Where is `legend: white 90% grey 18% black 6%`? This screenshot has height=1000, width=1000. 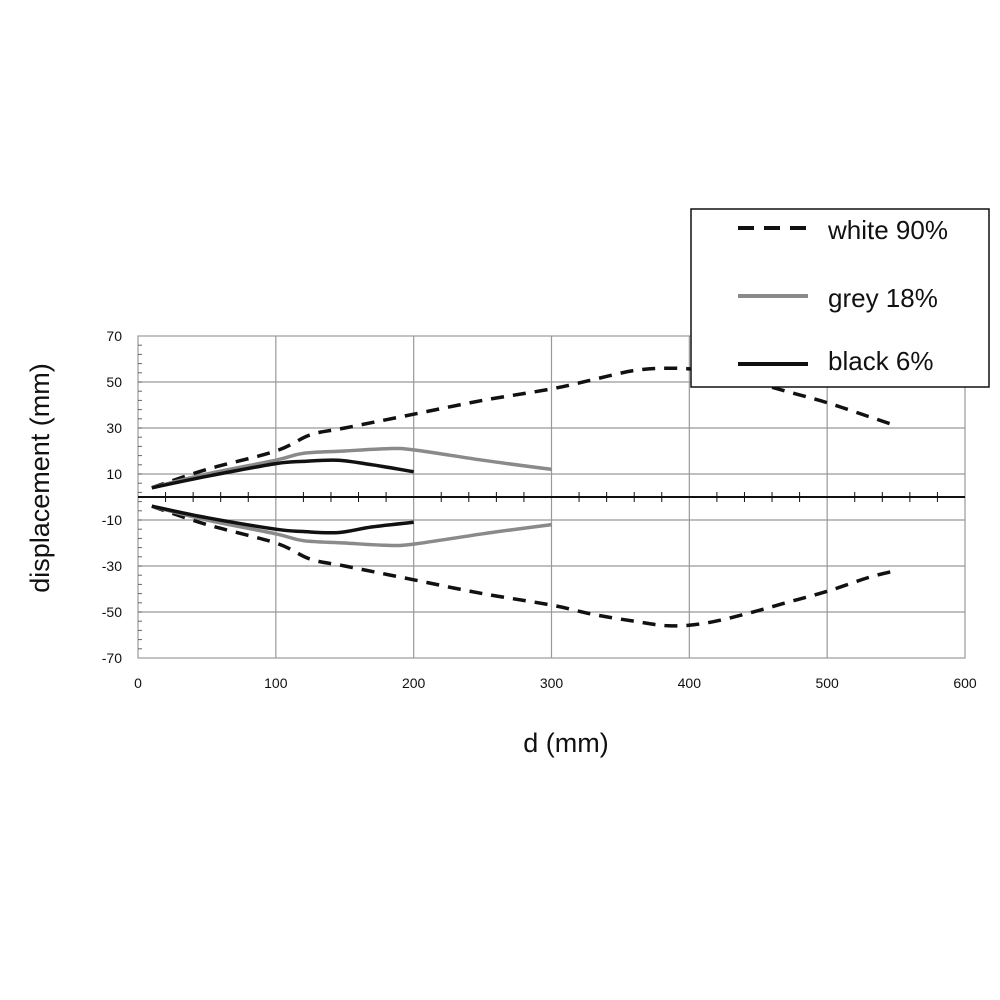 legend: white 90% grey 18% black 6% is located at coordinates (840, 298).